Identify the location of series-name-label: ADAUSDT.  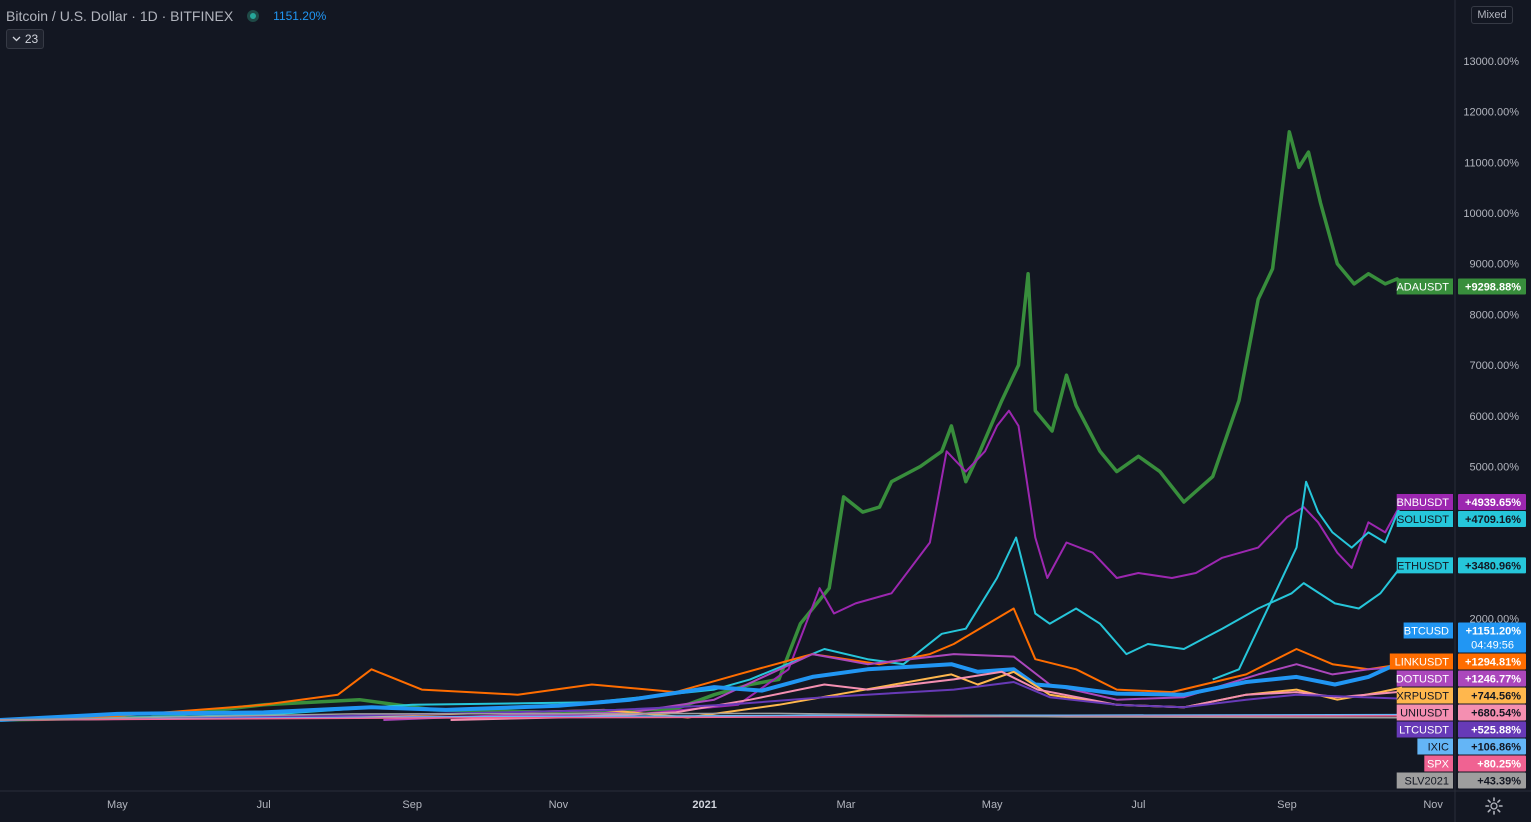
(1422, 287).